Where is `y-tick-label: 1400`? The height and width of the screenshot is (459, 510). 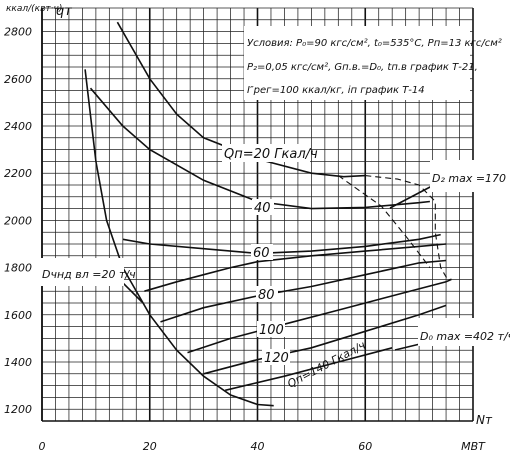 y-tick-label: 1400 is located at coordinates (18, 362).